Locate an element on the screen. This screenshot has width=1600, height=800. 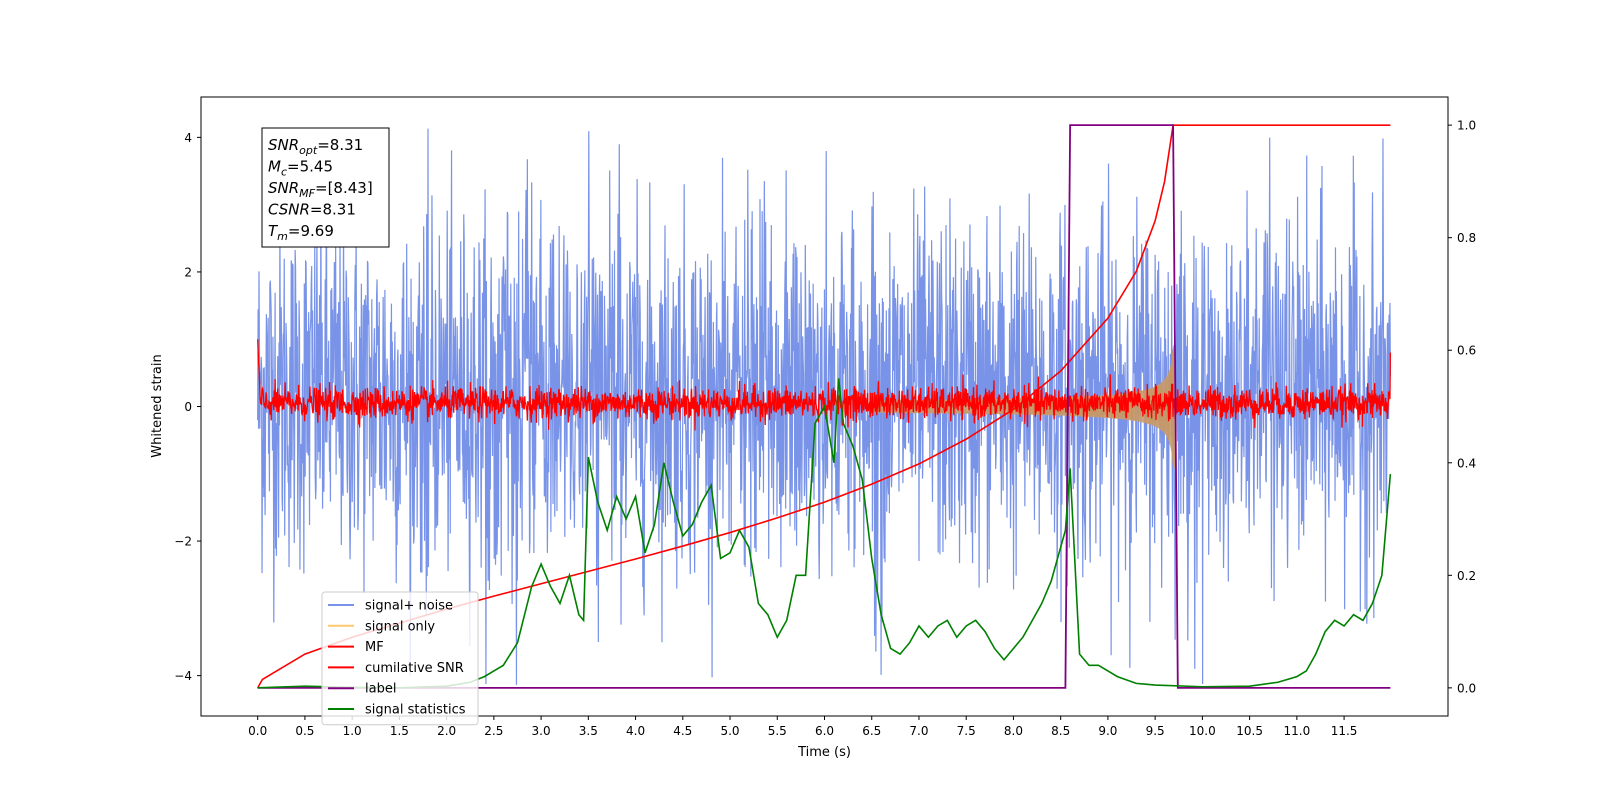
y-axis-label: Whitened strain is located at coordinates (157, 405).